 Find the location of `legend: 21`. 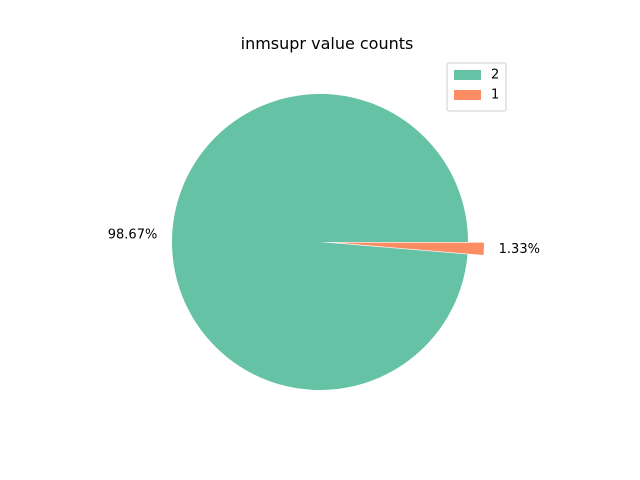

legend: 21 is located at coordinates (476, 87).